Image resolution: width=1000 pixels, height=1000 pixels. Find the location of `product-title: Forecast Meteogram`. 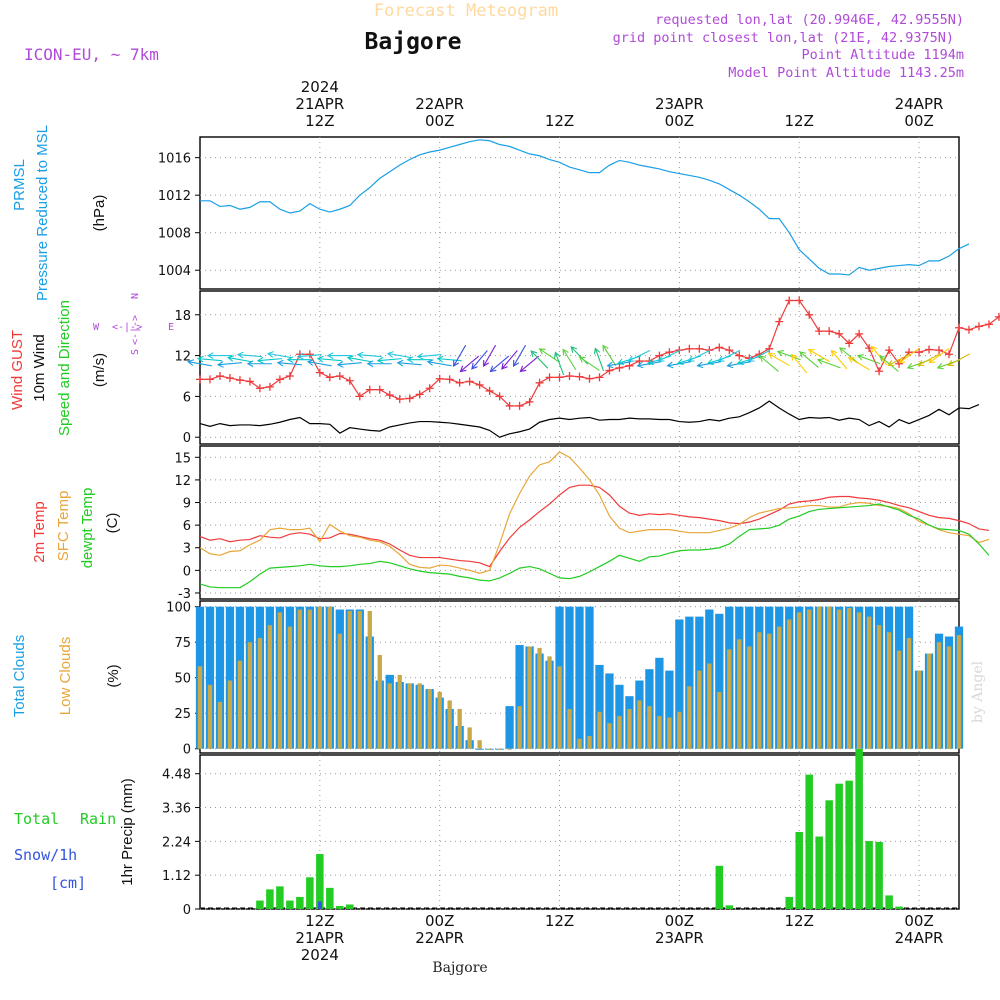

product-title: Forecast Meteogram is located at coordinates (466, 11).